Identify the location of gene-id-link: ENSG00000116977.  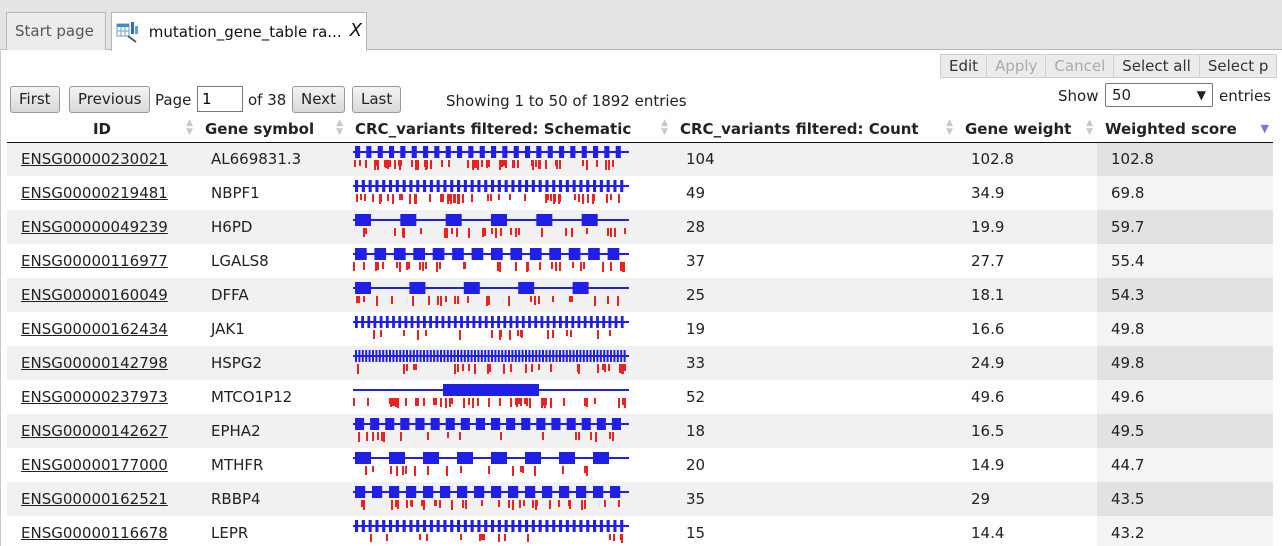
(94, 261).